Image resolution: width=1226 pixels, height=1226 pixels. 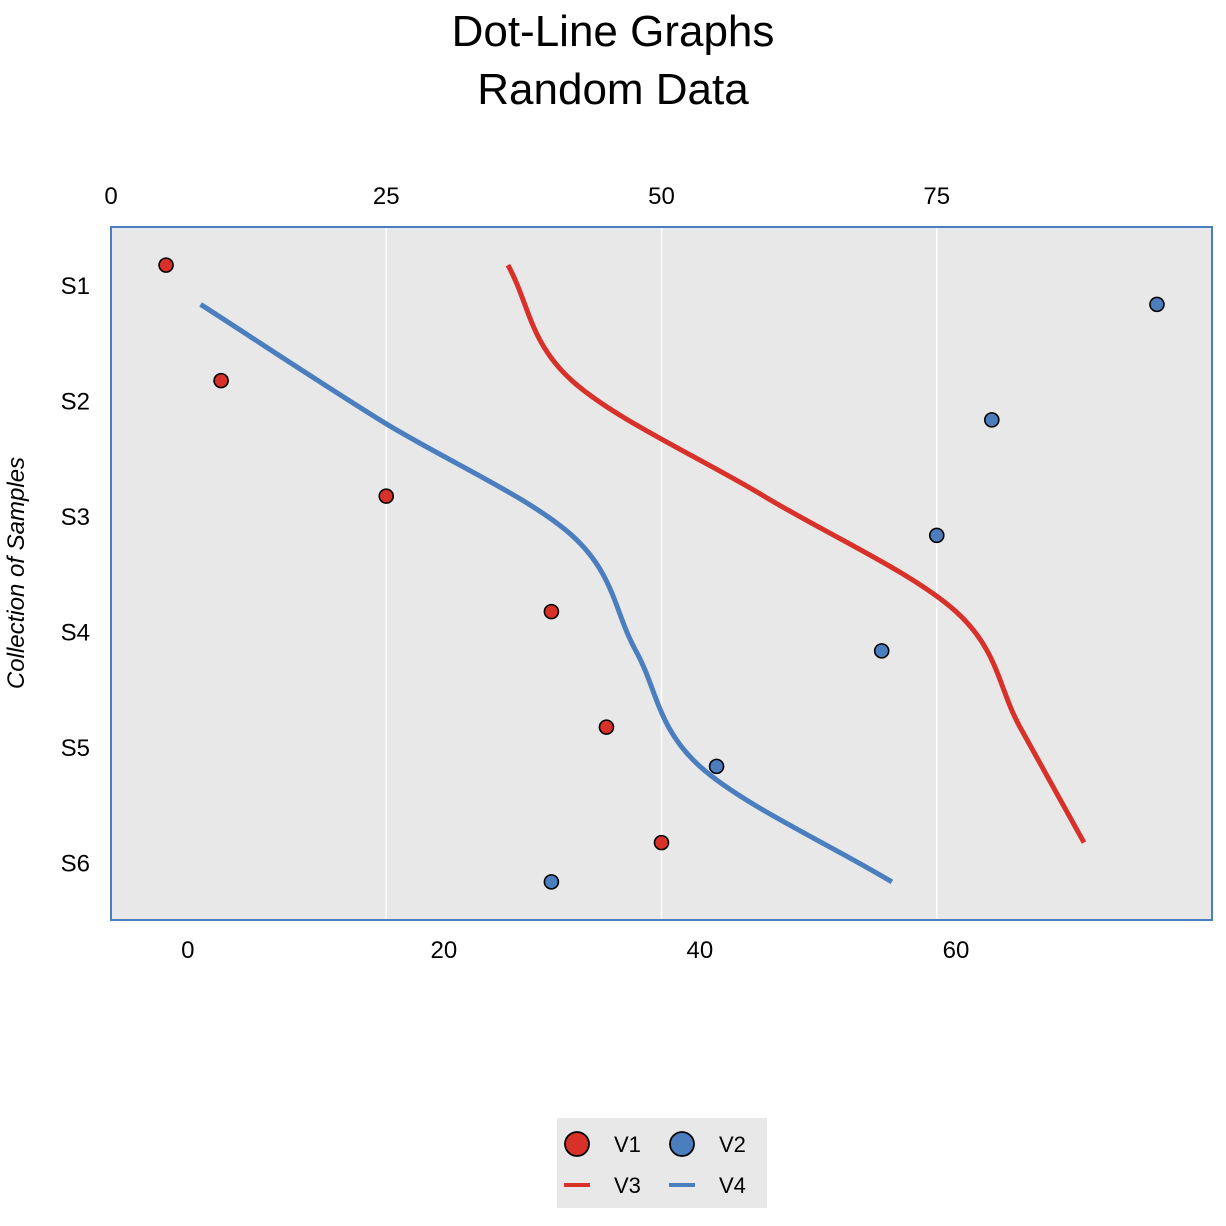 I want to click on y-axis: S1 S2 S3 S4 S5 S6, so click(x=75, y=575).